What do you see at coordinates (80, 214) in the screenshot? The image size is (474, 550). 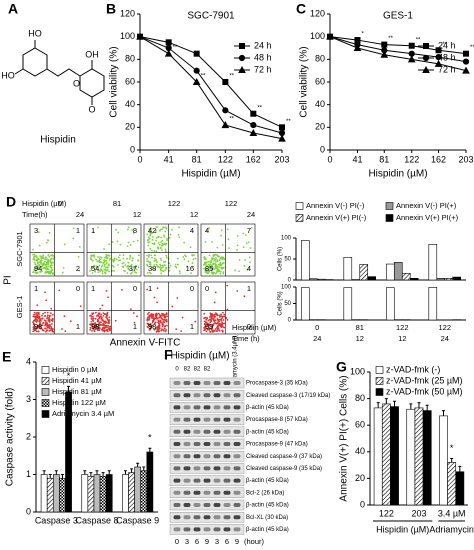 I see `header-value: 24` at bounding box center [80, 214].